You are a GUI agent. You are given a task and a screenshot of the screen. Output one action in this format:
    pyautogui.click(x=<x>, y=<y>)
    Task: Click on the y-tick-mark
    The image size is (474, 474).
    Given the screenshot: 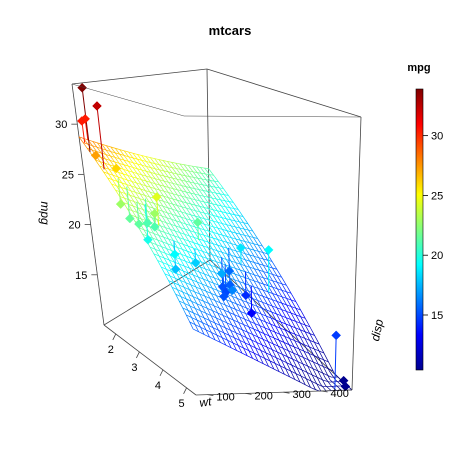 What is the action you would take?
    pyautogui.click(x=248, y=394)
    